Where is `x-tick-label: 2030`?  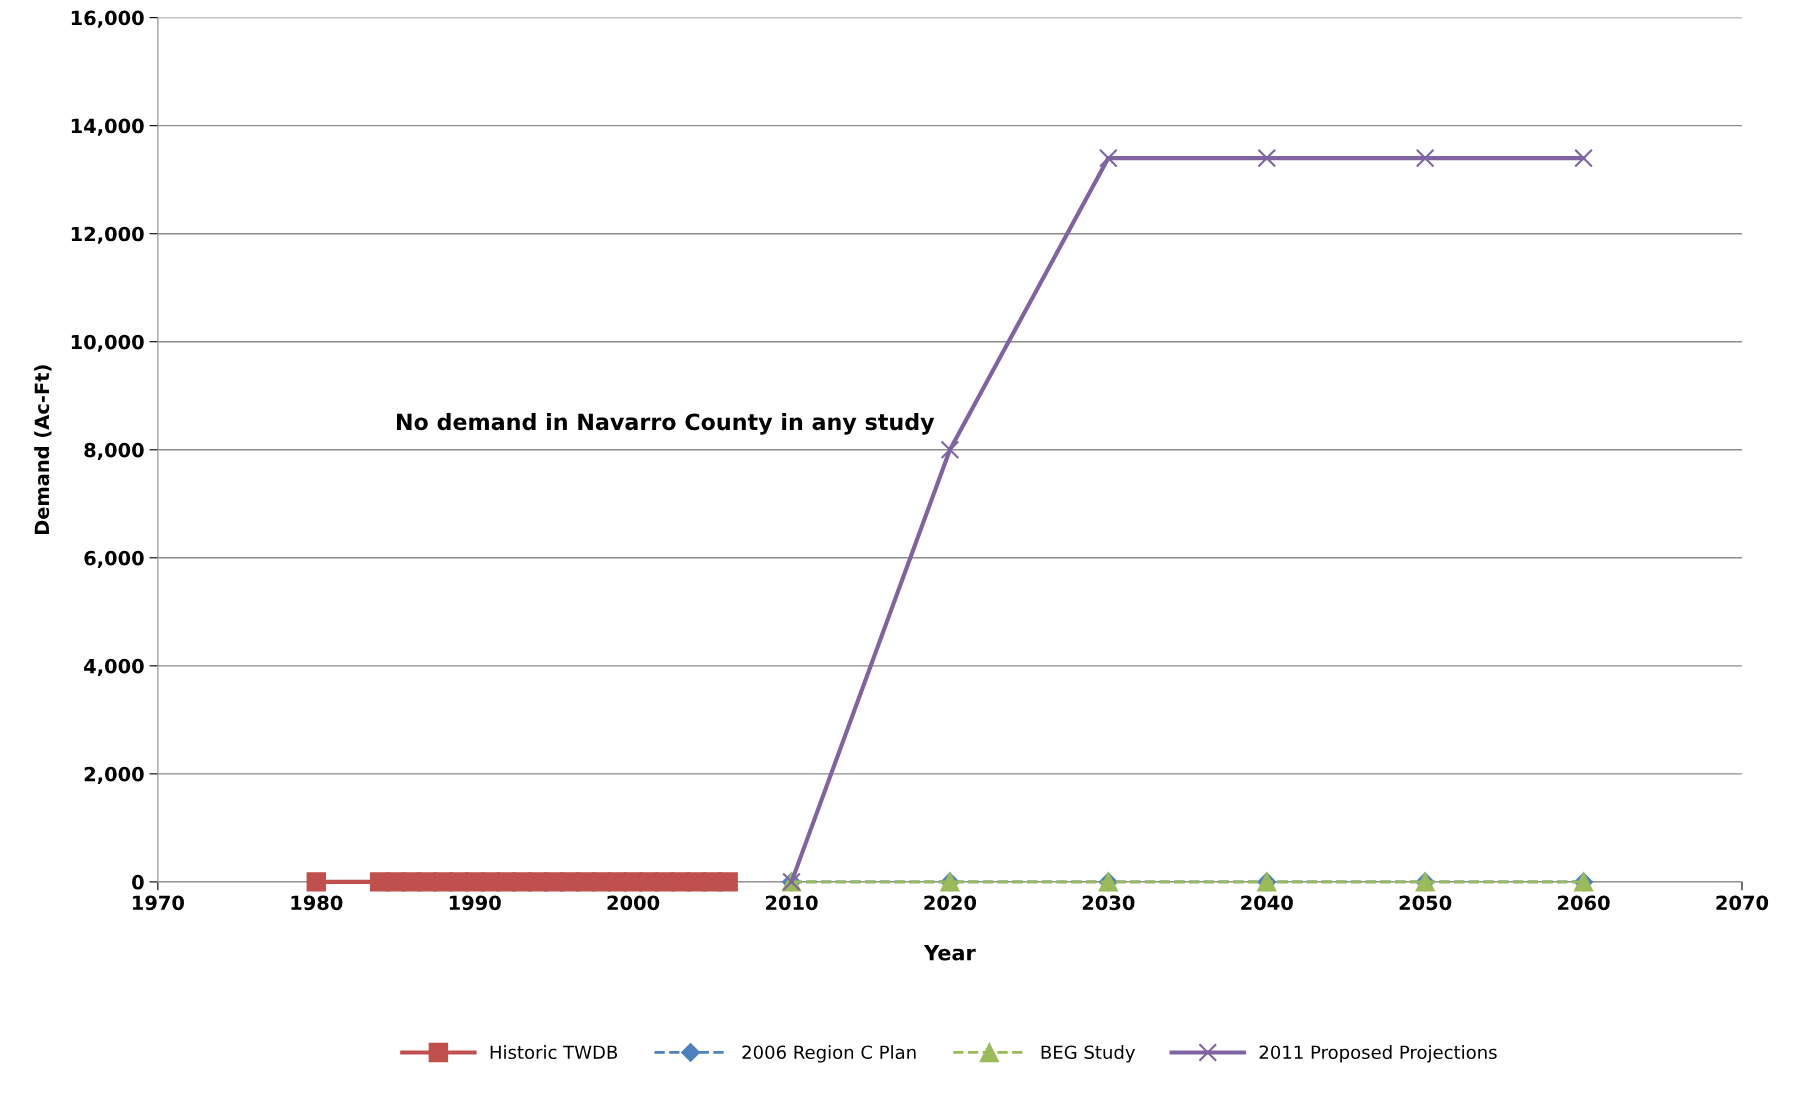
x-tick-label: 2030 is located at coordinates (1108, 903).